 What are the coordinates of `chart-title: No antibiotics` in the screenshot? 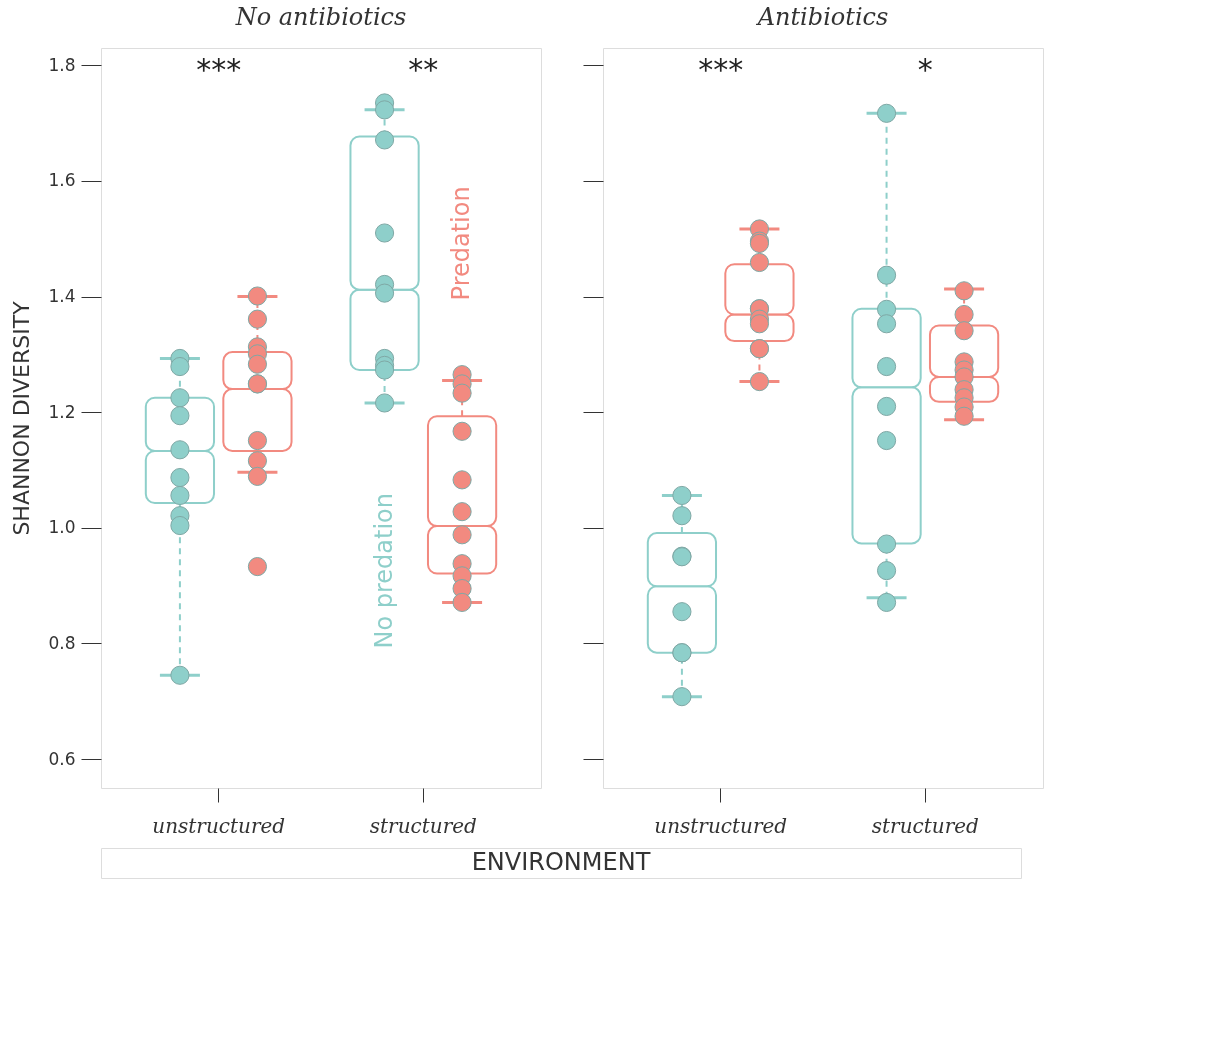 It's located at (320, 17).